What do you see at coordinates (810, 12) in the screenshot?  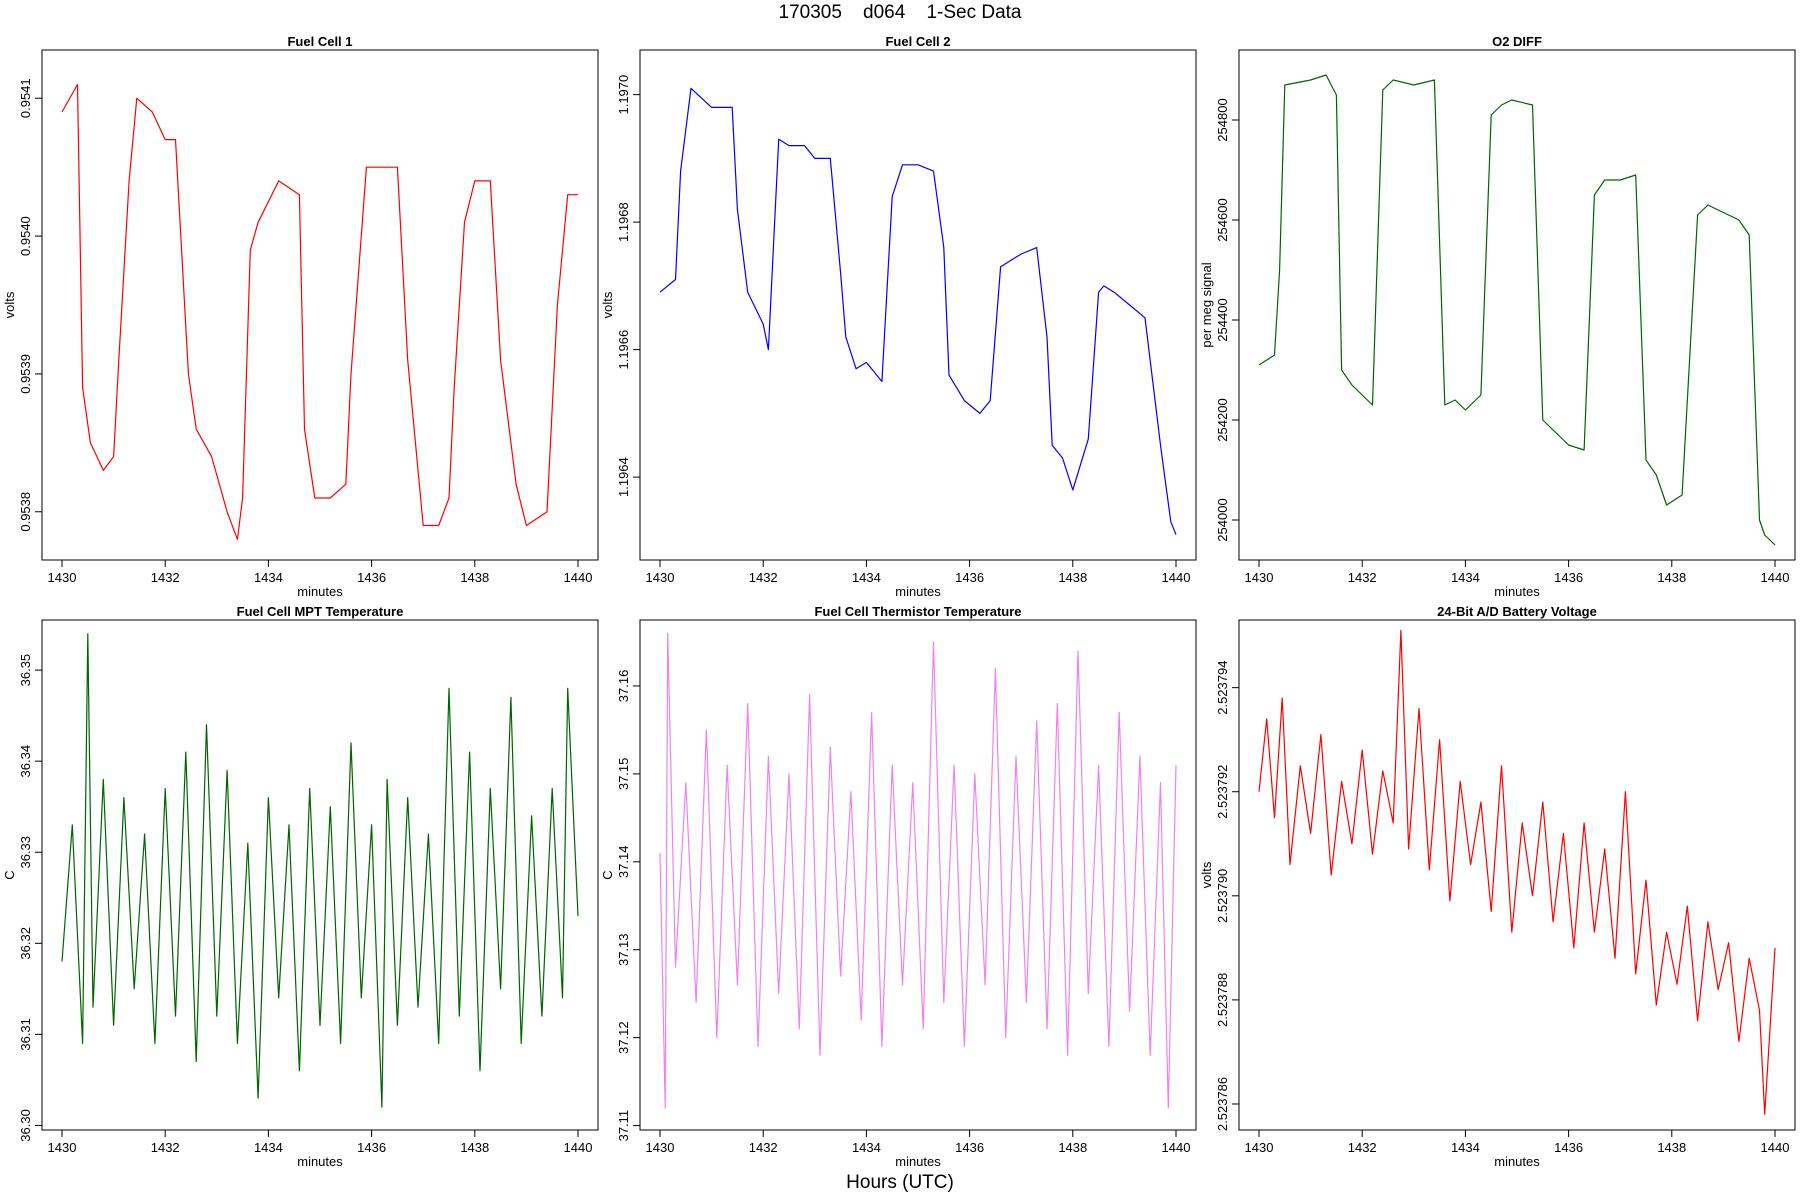 I see `title-date: 170305` at bounding box center [810, 12].